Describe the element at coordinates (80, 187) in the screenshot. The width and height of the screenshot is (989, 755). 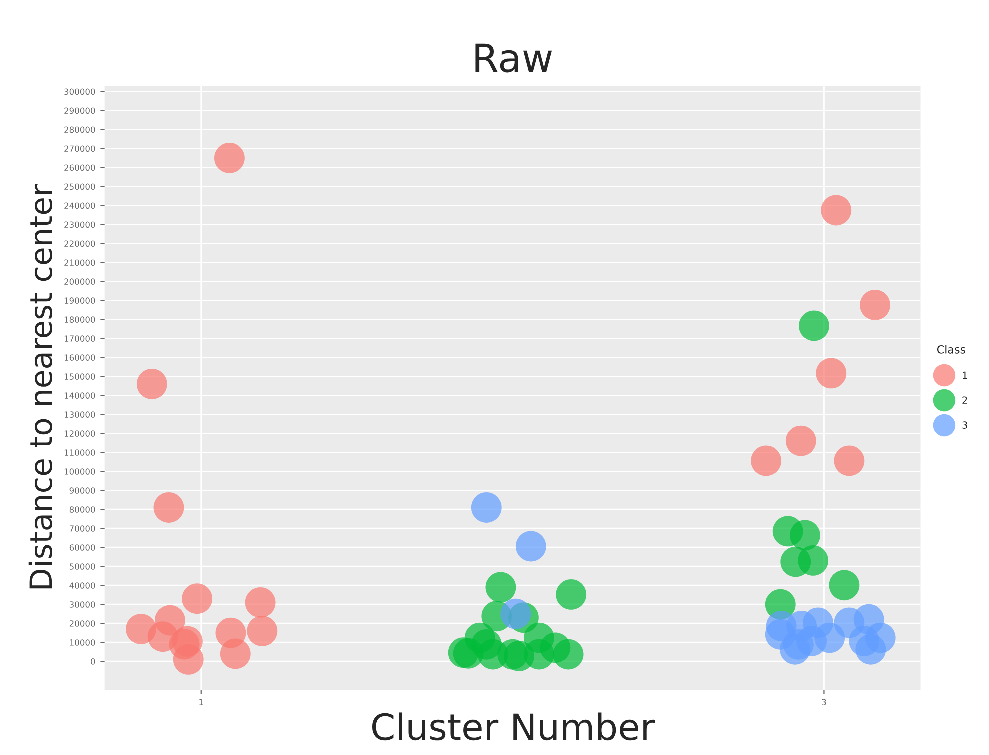
I see `y-tick-label: 250000` at that location.